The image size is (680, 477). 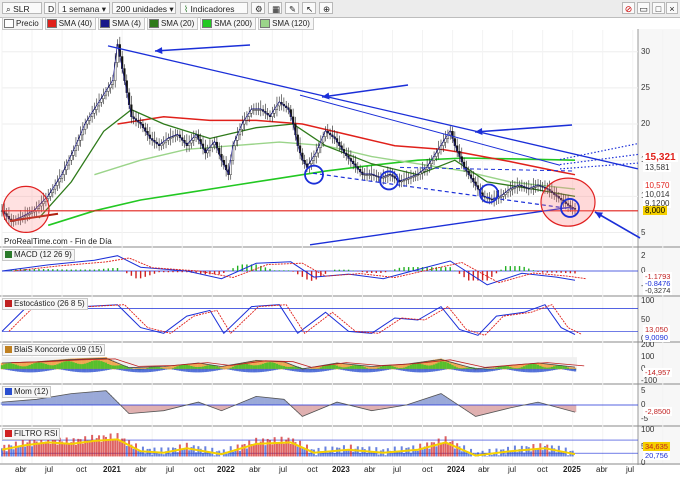 I want to click on macd-line, so click(x=288, y=270).